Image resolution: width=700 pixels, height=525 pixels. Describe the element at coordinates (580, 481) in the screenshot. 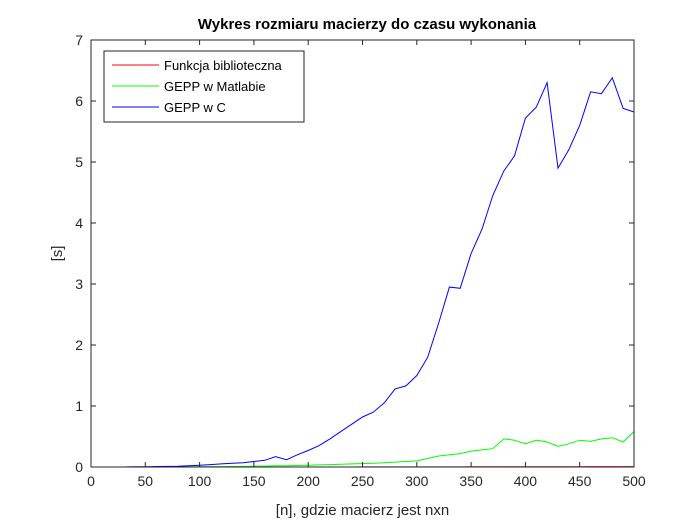

I see `x-tick-label: 450` at that location.